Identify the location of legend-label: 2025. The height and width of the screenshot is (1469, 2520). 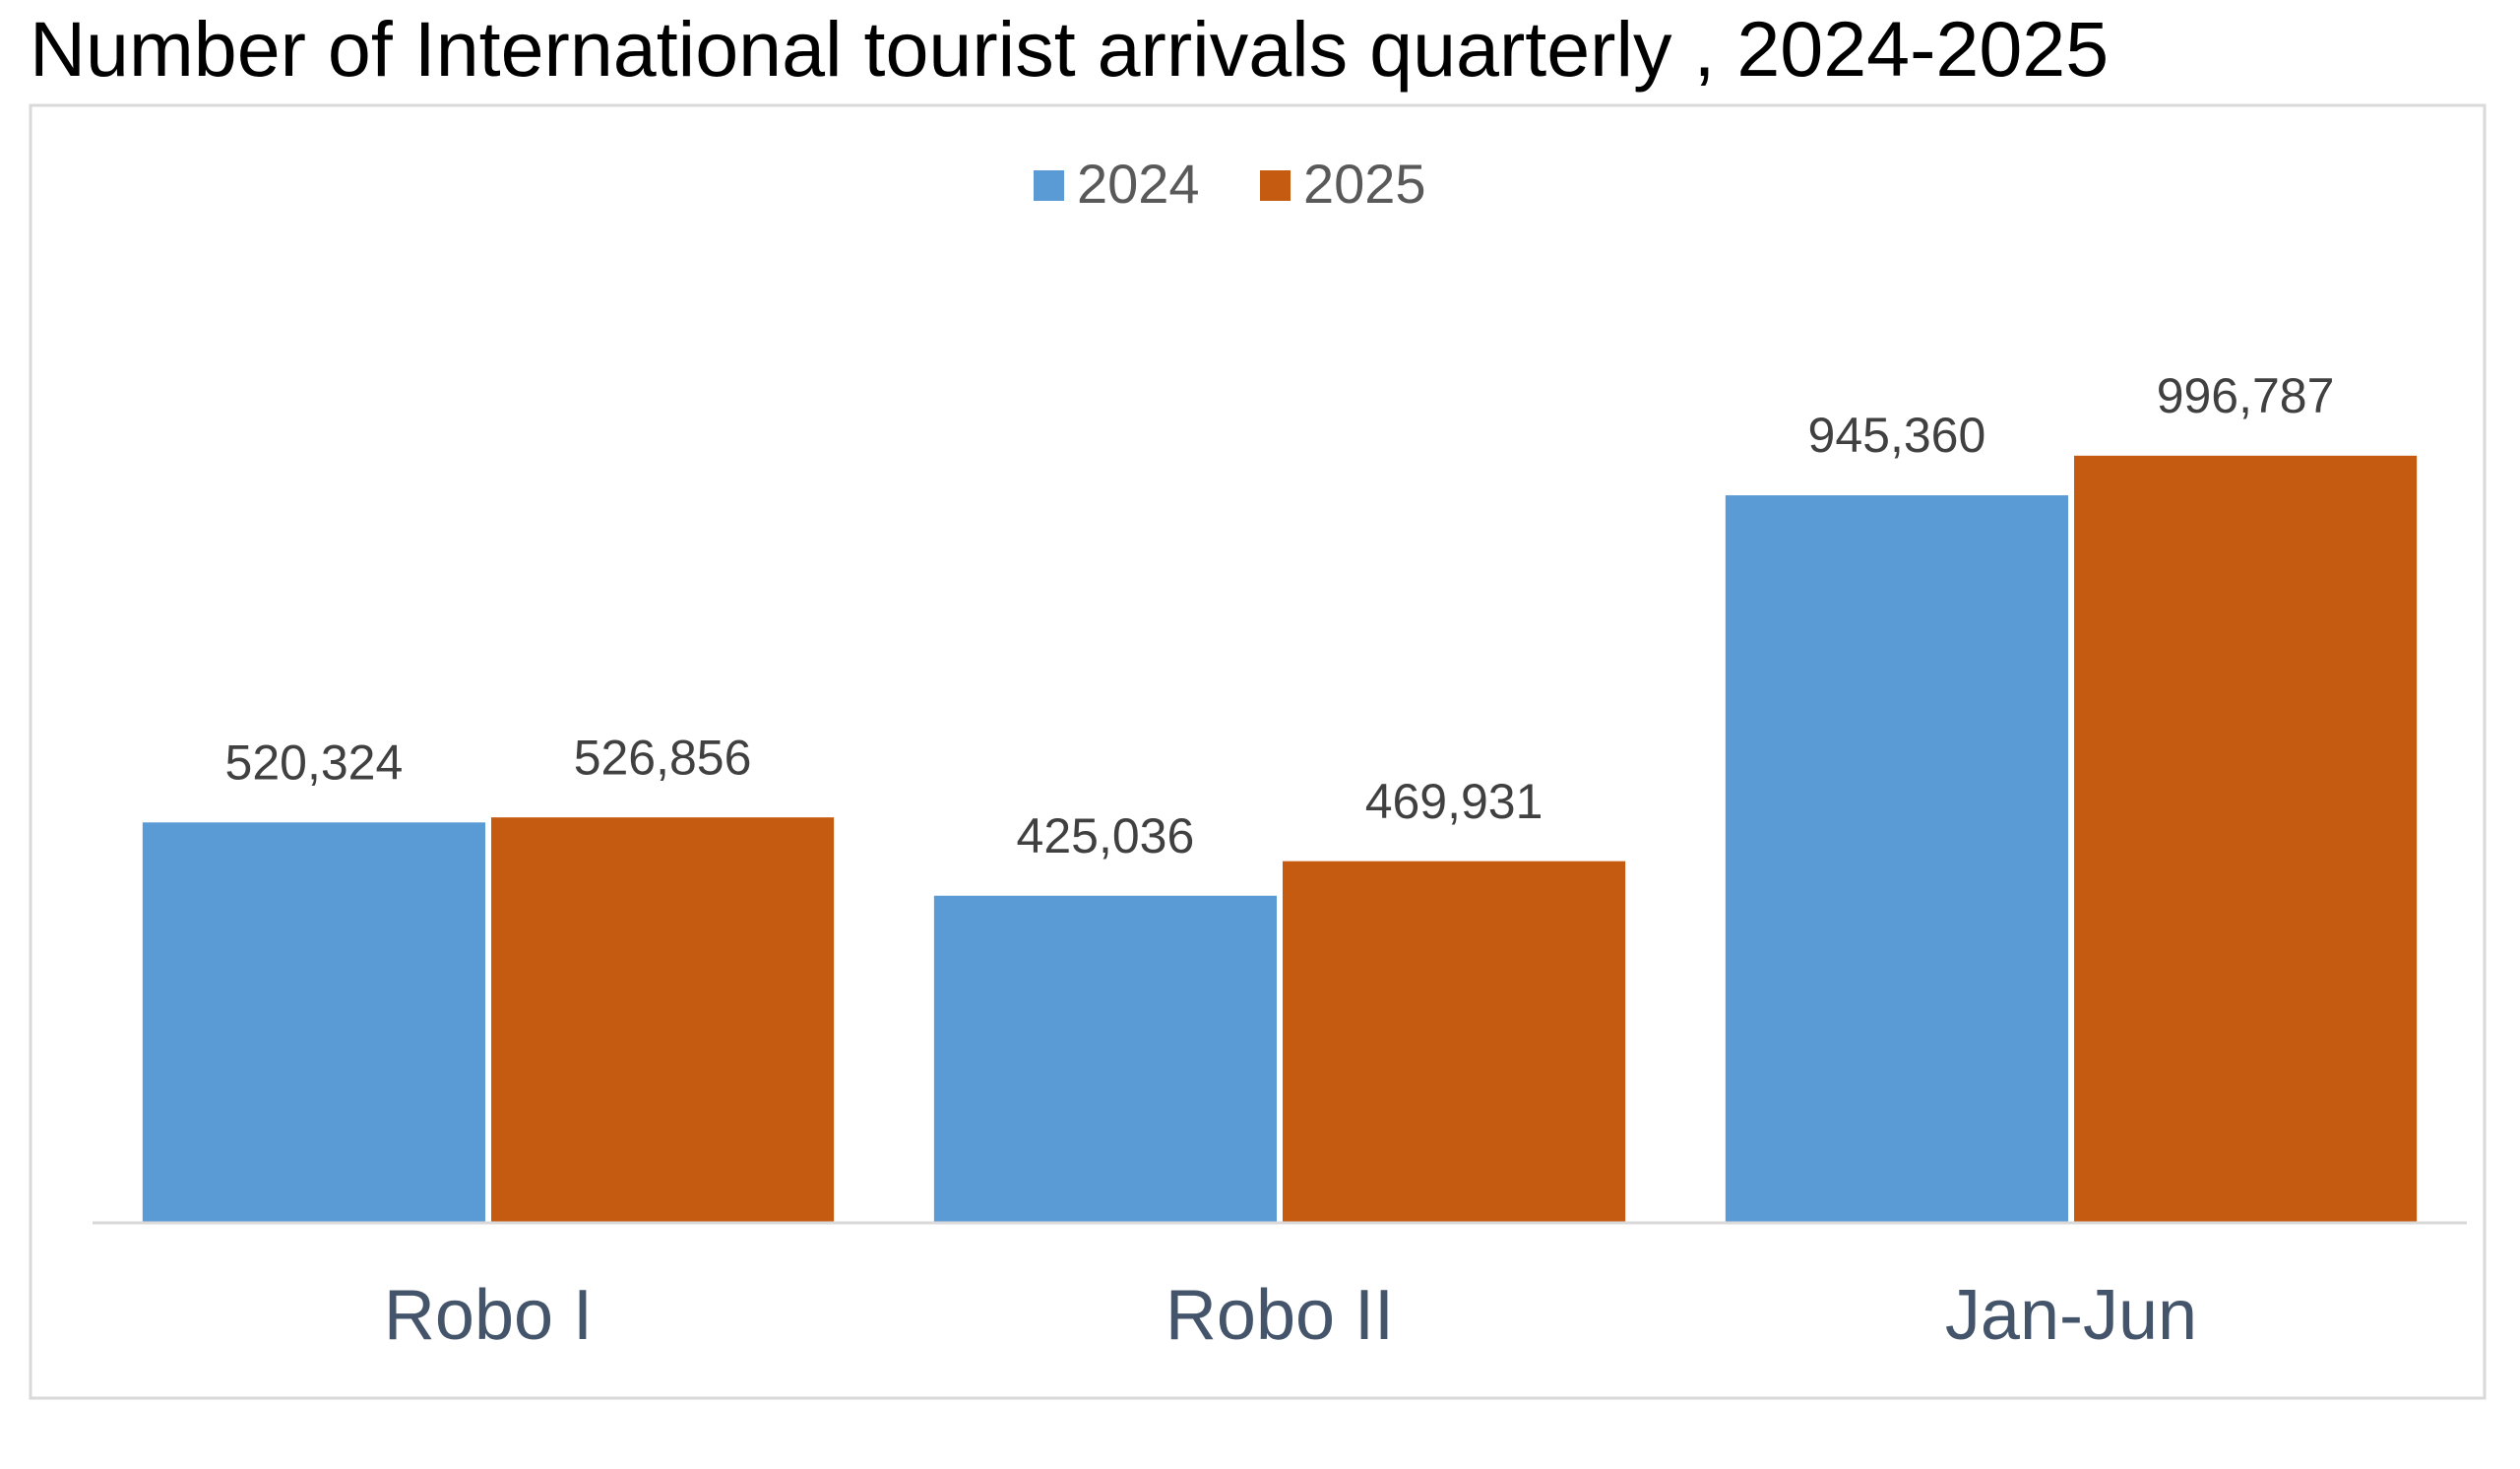
(1364, 184).